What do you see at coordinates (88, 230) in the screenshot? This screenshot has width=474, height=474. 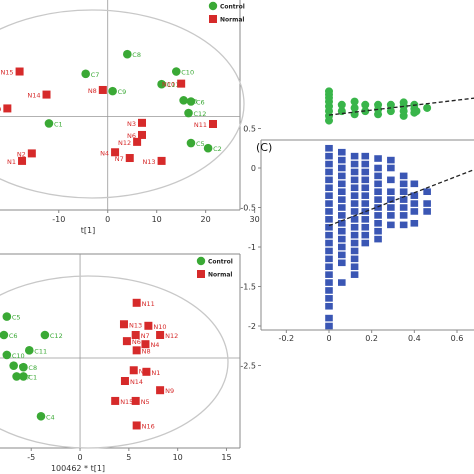 I see `x-axis-label: t[1]` at bounding box center [88, 230].